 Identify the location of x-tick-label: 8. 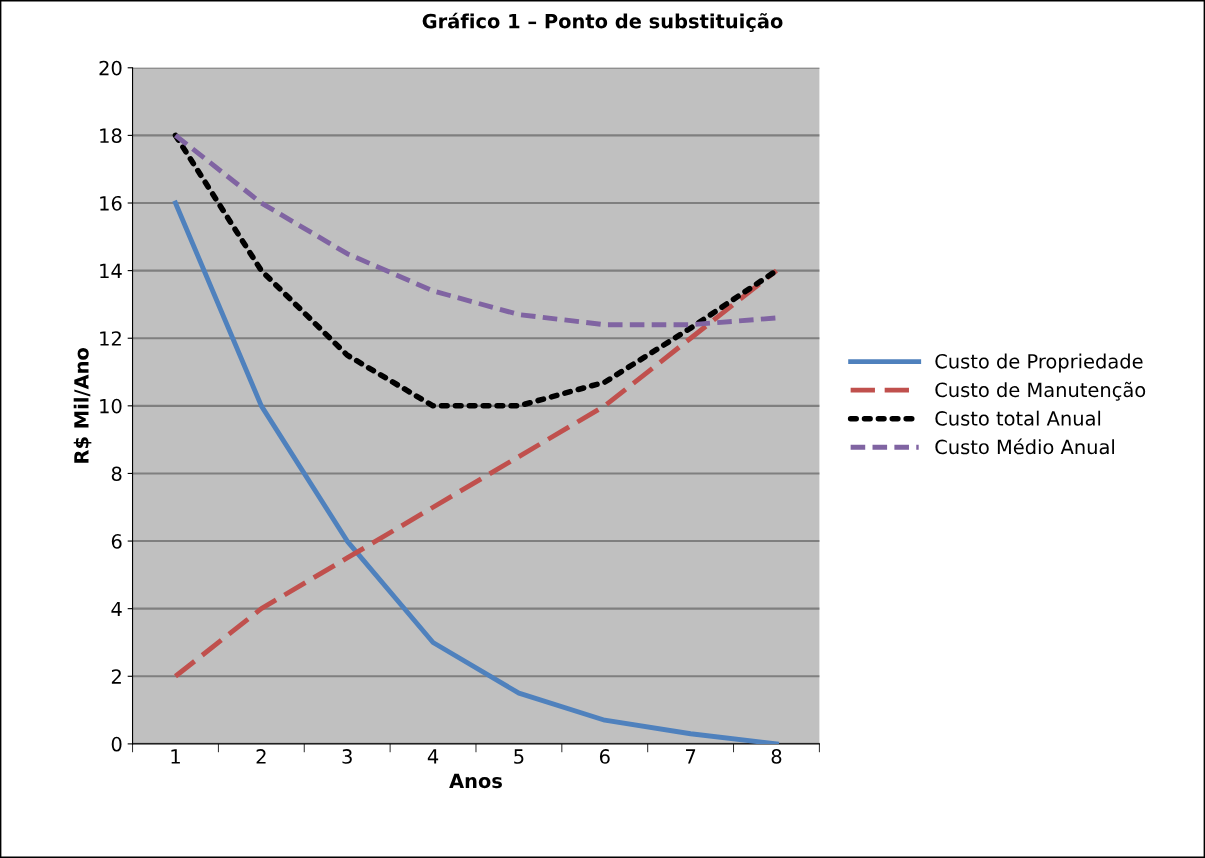
(776, 756).